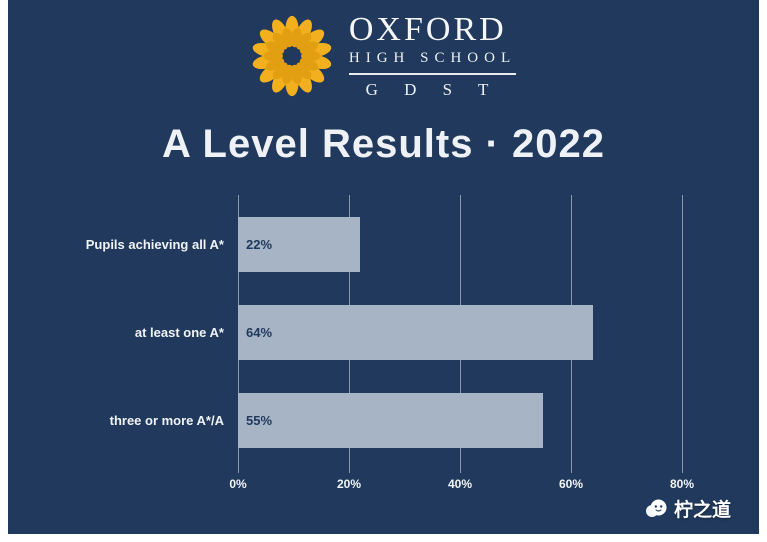 This screenshot has height=542, width=767. What do you see at coordinates (432, 89) in the screenshot?
I see `logo-line-gdst: G D S T` at bounding box center [432, 89].